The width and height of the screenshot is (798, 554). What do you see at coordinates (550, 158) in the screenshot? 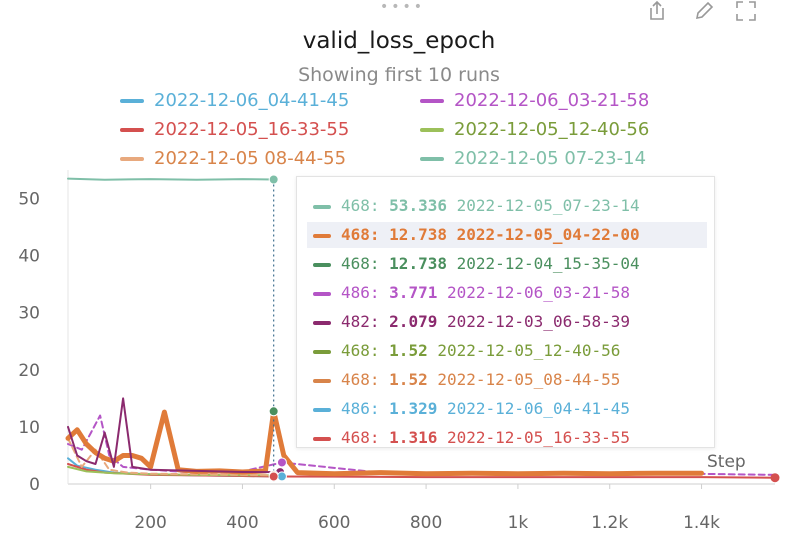
I see `legend-label: 2022-12-05 07-23-14` at bounding box center [550, 158].